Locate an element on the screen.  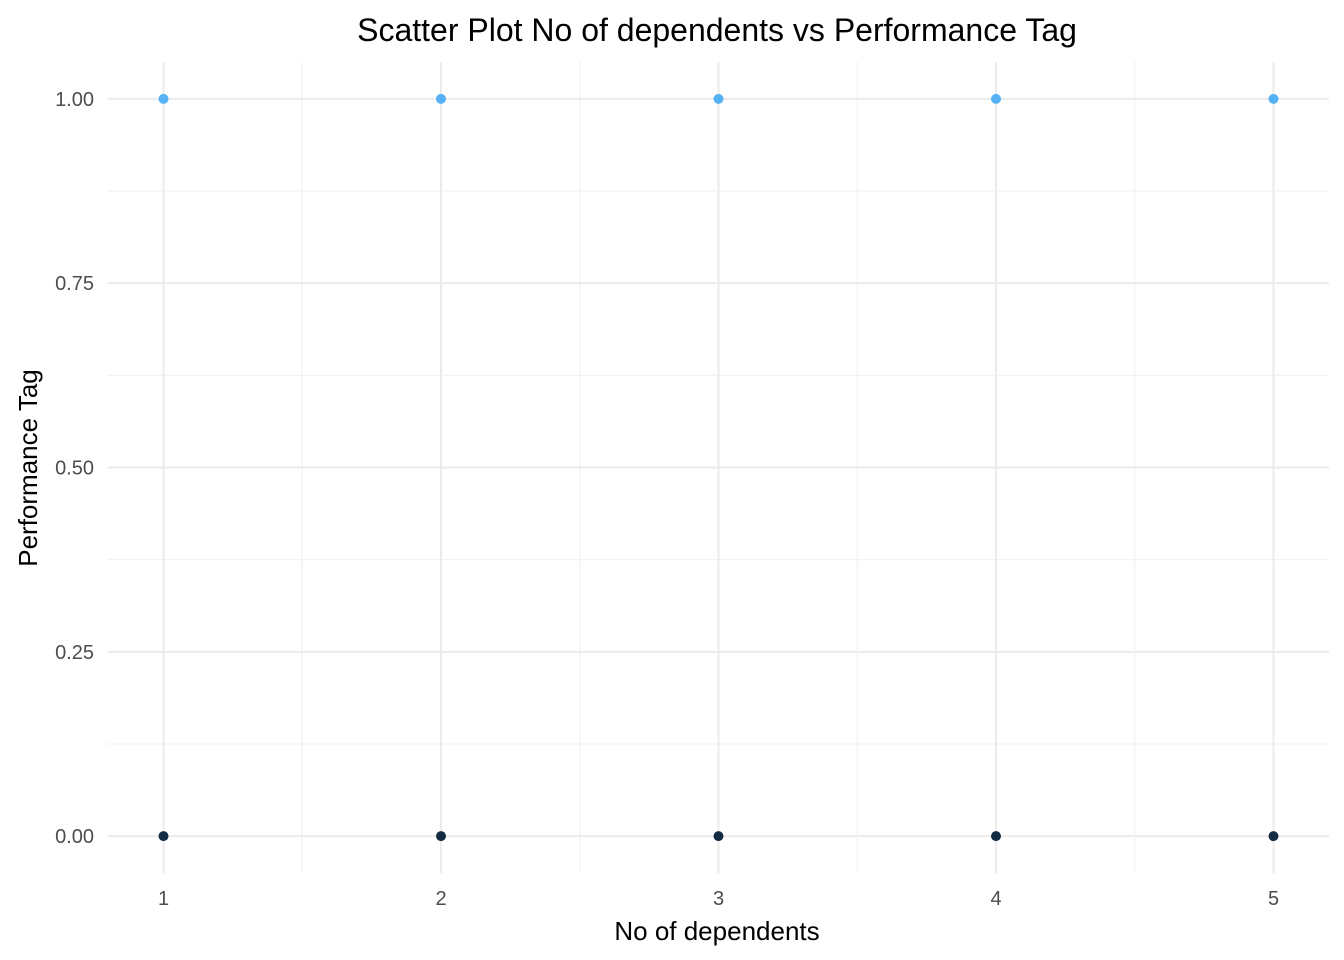
x-tick-label: 3 is located at coordinates (718, 899).